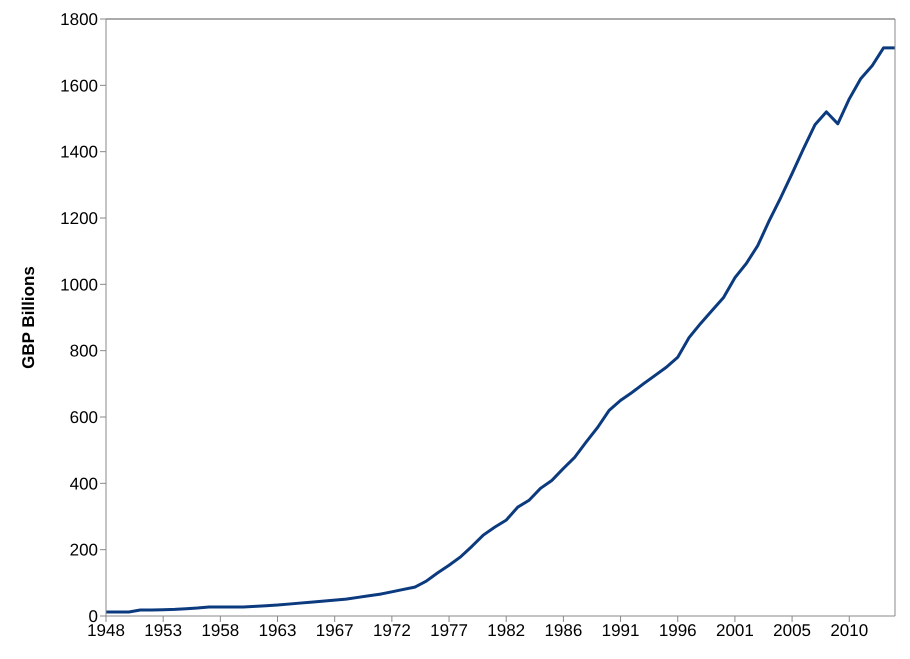  Describe the element at coordinates (84, 550) in the screenshot. I see `y-tick-label: 200` at that location.